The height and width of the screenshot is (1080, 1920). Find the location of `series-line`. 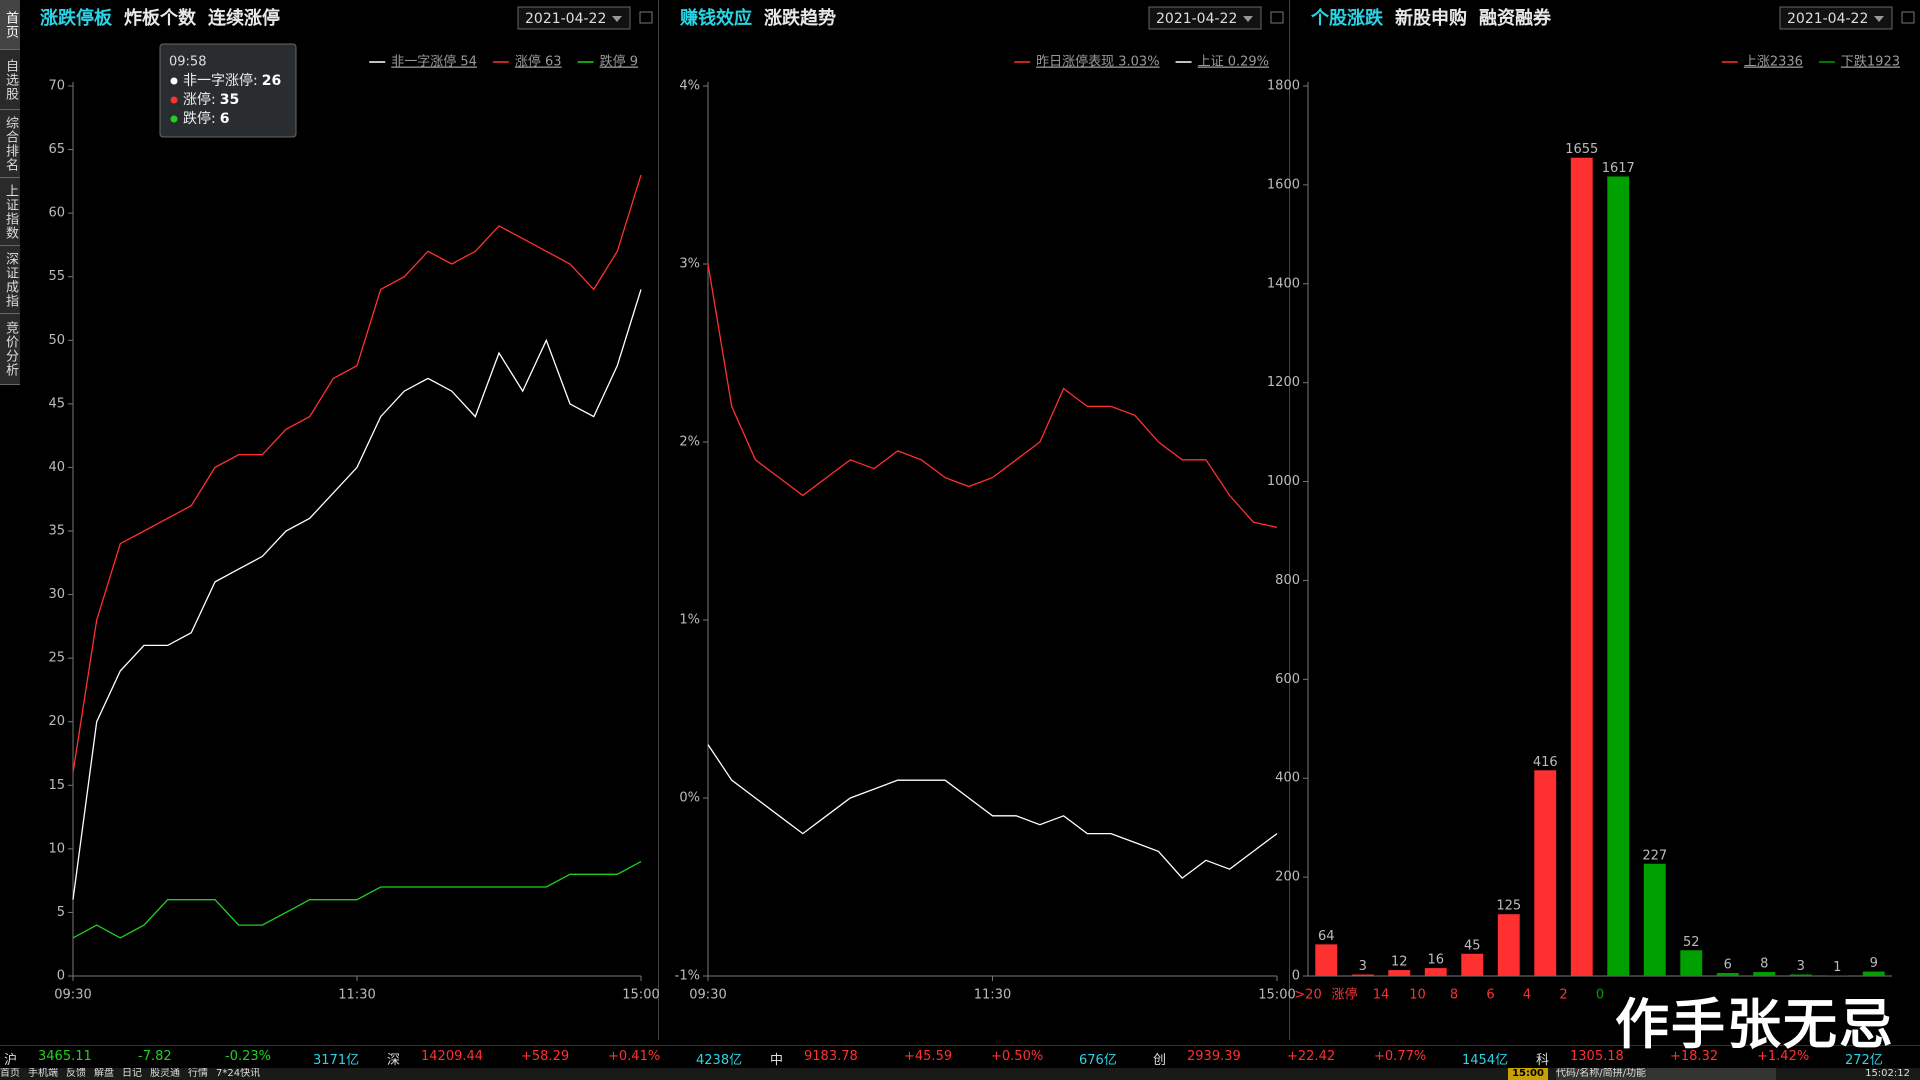

series-line is located at coordinates (992, 811).